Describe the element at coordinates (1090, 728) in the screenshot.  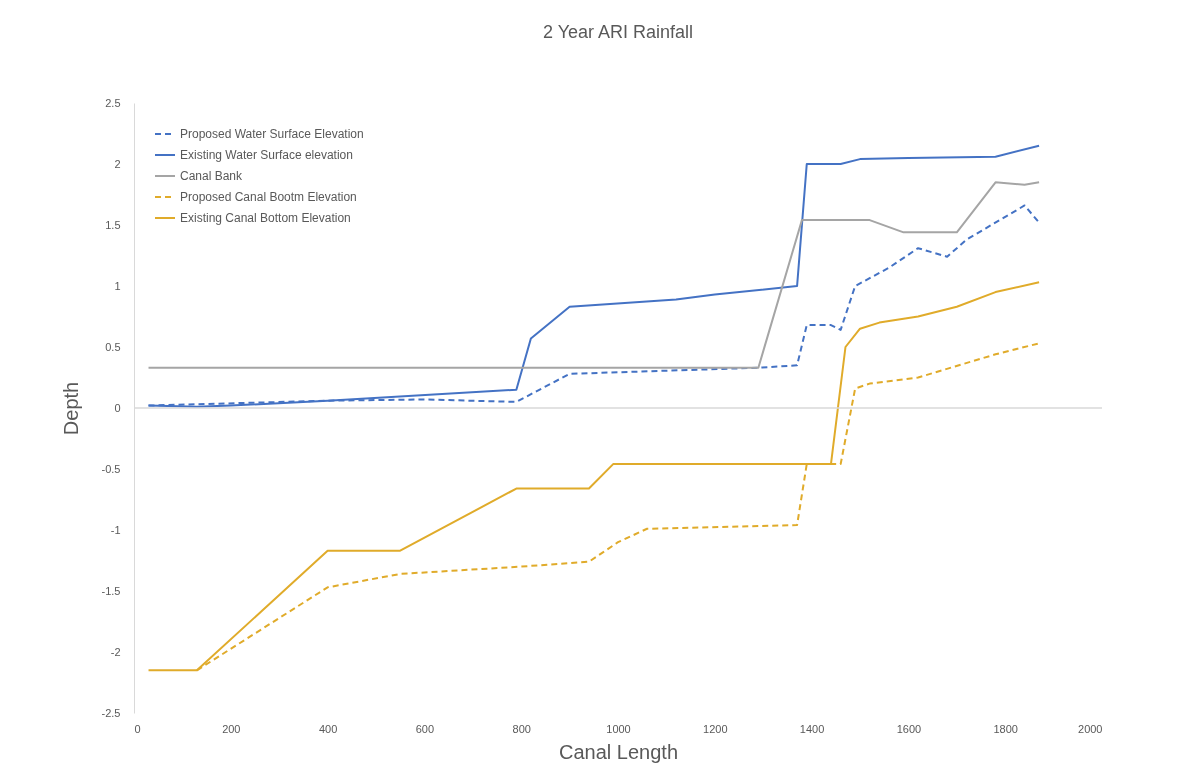
I see `x-tick-label: 2000` at that location.